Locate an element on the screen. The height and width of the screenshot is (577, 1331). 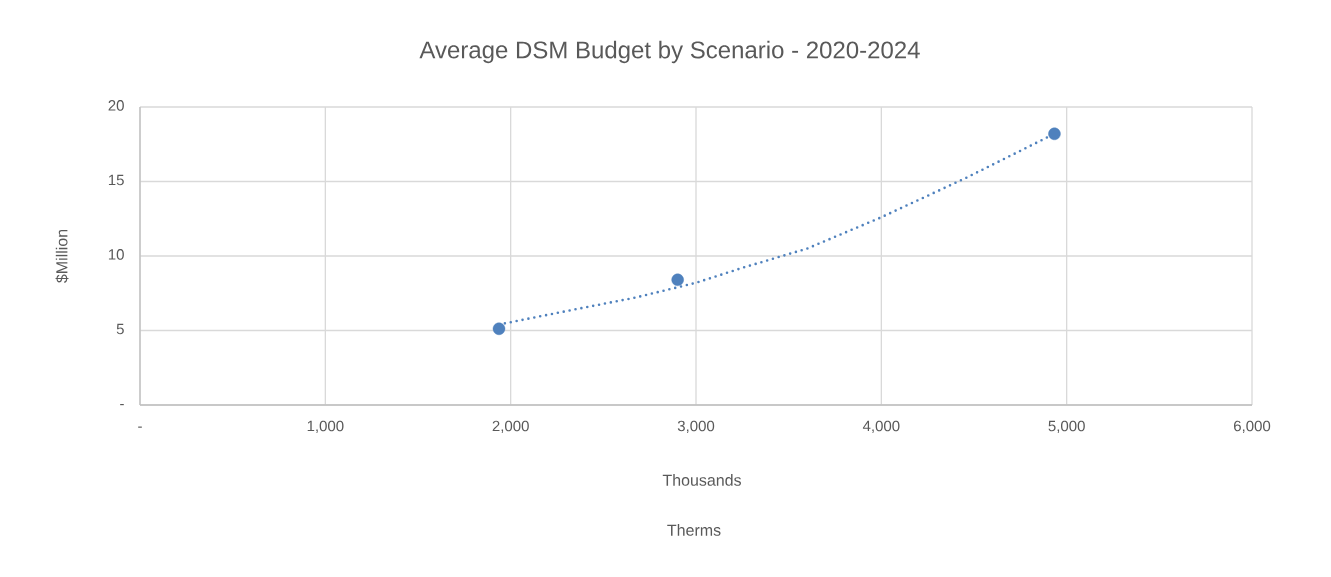
x-tick-label: 5,000 is located at coordinates (1066, 427).